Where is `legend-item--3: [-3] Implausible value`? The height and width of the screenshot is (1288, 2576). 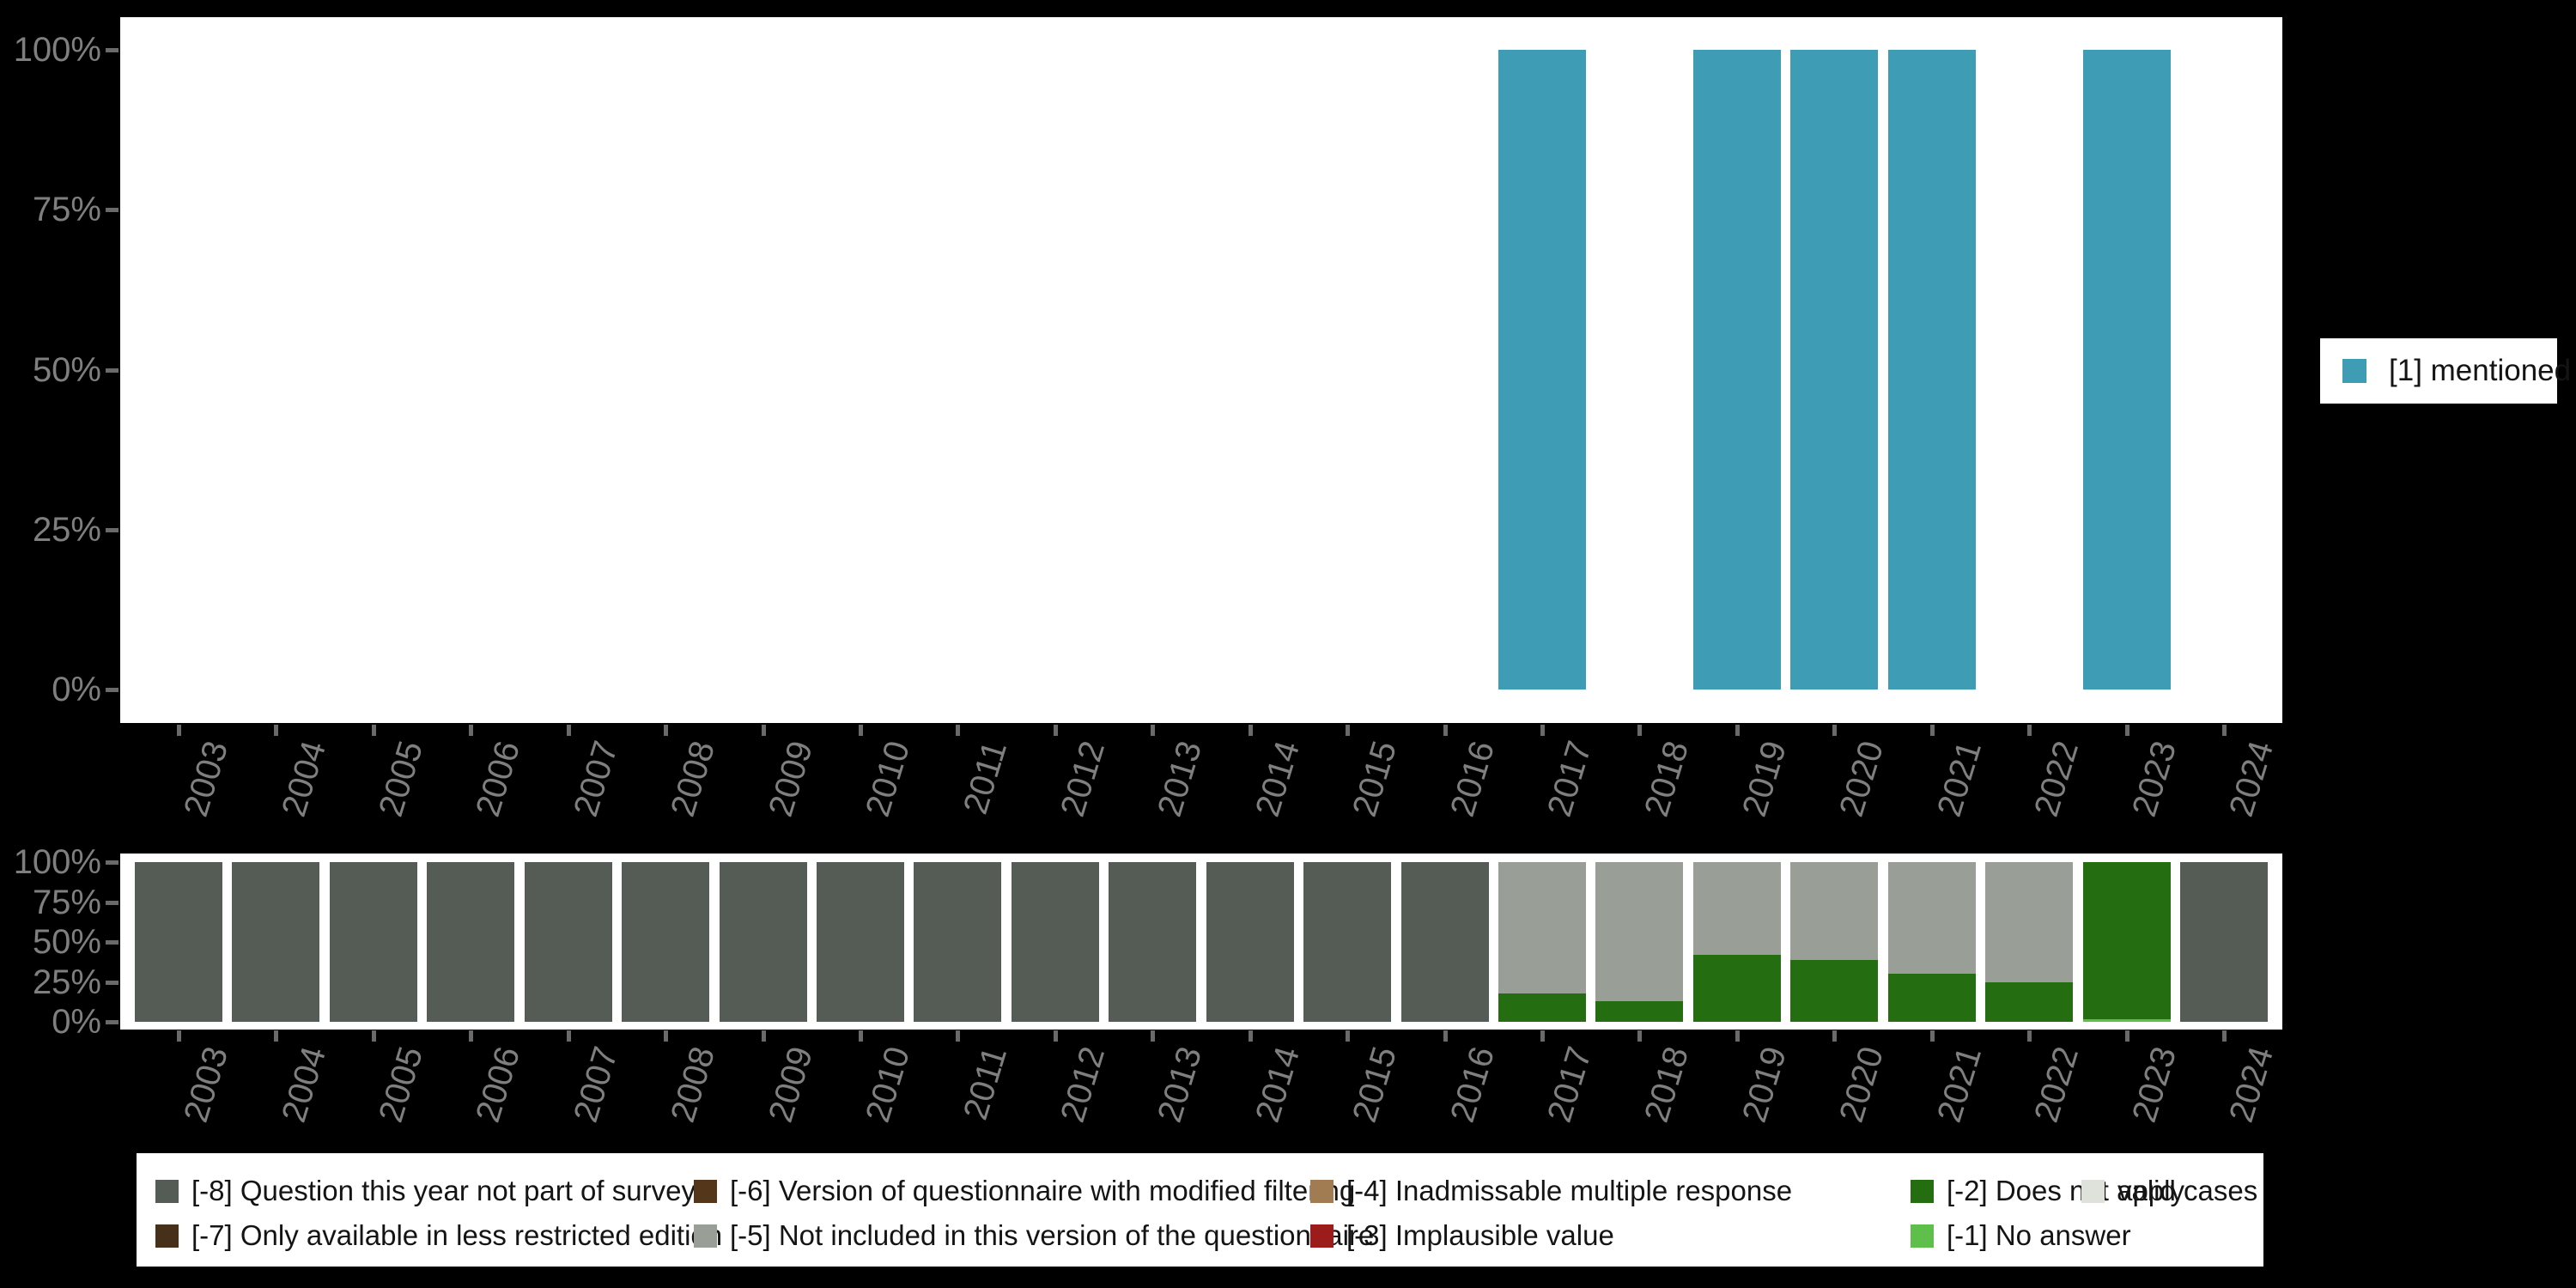
legend-item--3: [-3] Implausible value is located at coordinates (1462, 1235).